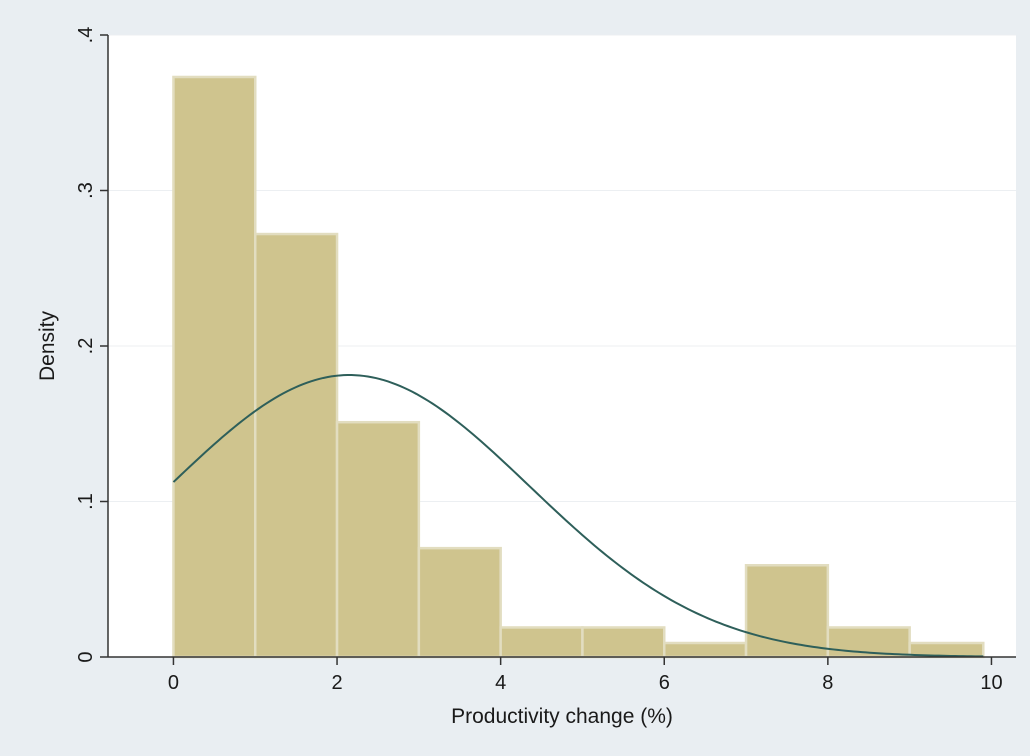 The width and height of the screenshot is (1030, 756). I want to click on y-tick-label-2: .2, so click(86, 346).